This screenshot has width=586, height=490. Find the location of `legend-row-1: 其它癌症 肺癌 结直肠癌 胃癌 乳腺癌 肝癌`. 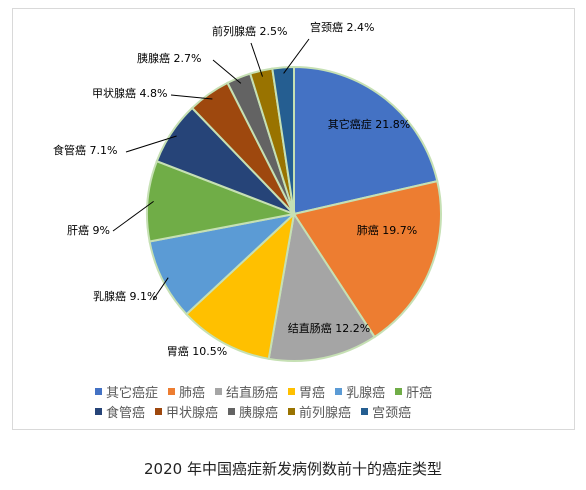

legend-row-1: 其它癌症 肺癌 结直肠癌 胃癌 乳腺癌 肝癌 is located at coordinates (315, 391).